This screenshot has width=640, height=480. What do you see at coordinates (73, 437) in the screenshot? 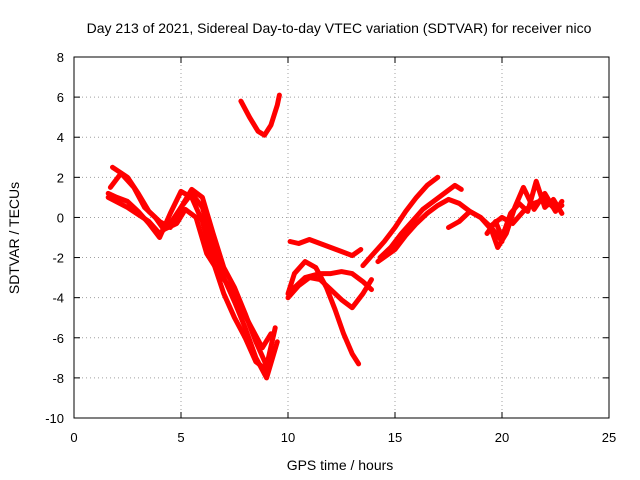
I see `x-tick-label: 0` at bounding box center [73, 437].